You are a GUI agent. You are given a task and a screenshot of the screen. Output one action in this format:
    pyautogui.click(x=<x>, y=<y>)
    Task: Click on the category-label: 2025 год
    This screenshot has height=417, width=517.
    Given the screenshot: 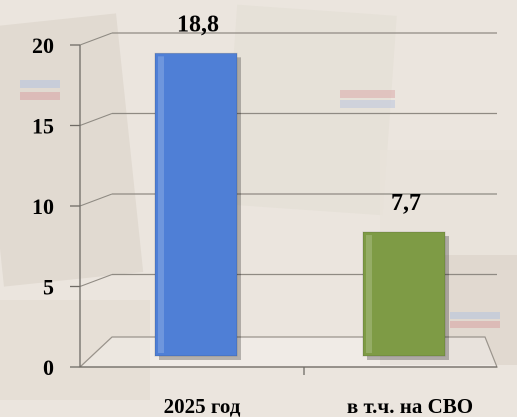 What is the action you would take?
    pyautogui.click(x=202, y=405)
    